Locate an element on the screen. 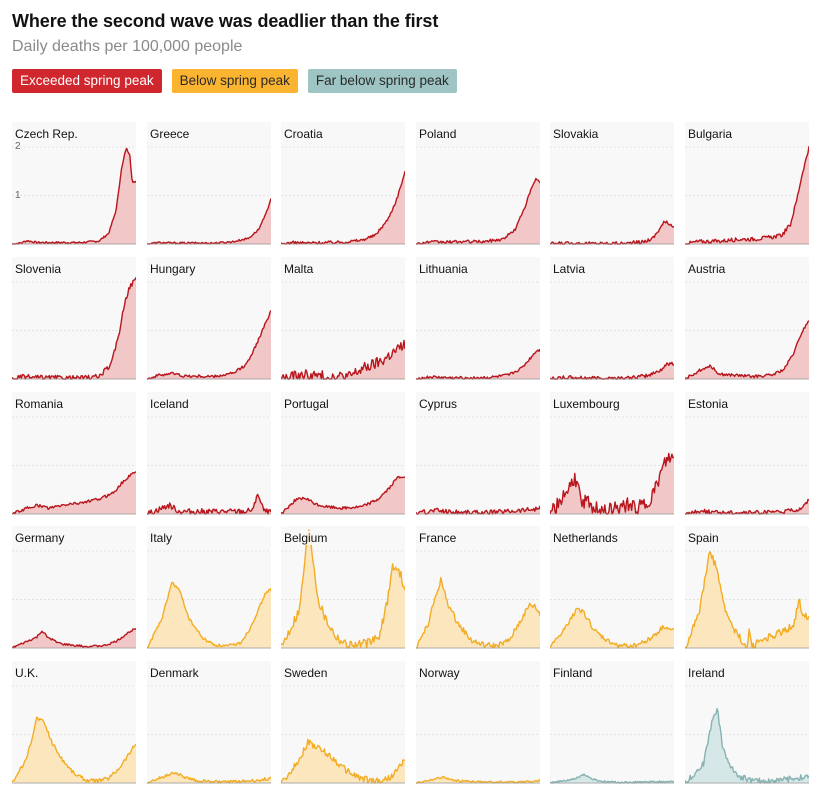  panel-label: Italy is located at coordinates (162, 538).